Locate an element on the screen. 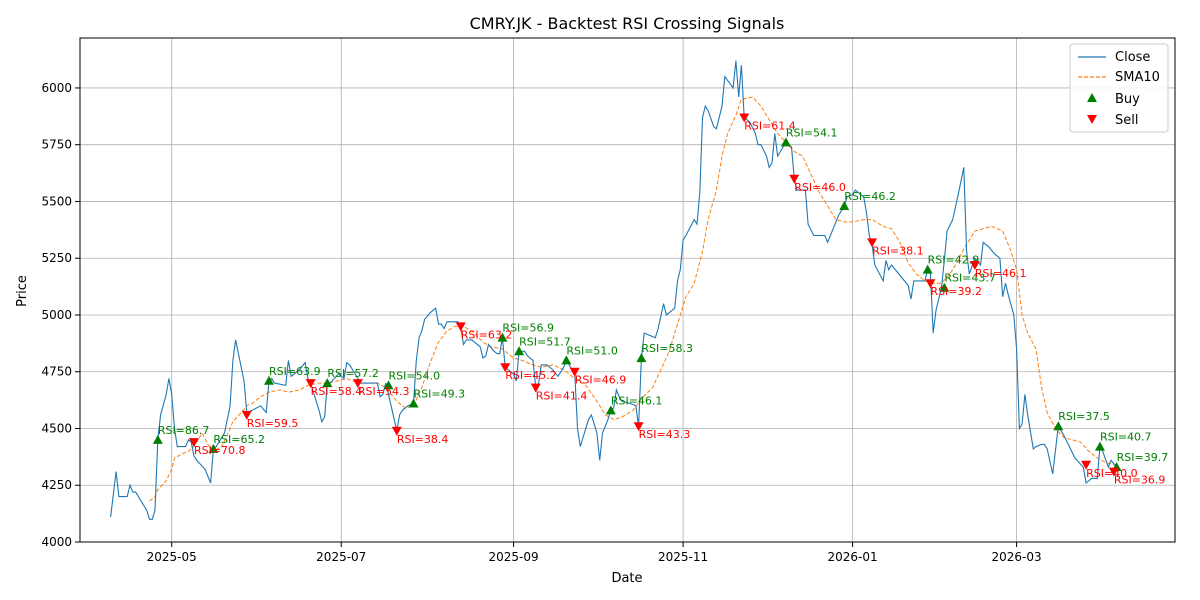 The width and height of the screenshot is (1200, 600). x-tick-label: 2025-05 is located at coordinates (172, 557).